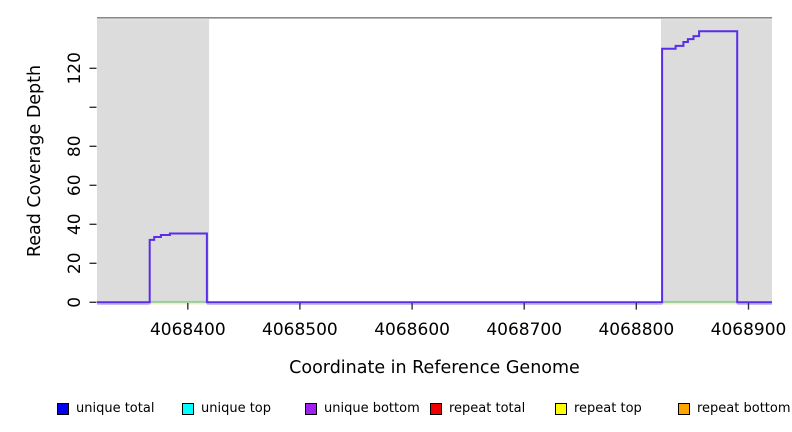 The image size is (792, 432). What do you see at coordinates (749, 330) in the screenshot?
I see `x-tick-label: 4068900` at bounding box center [749, 330].